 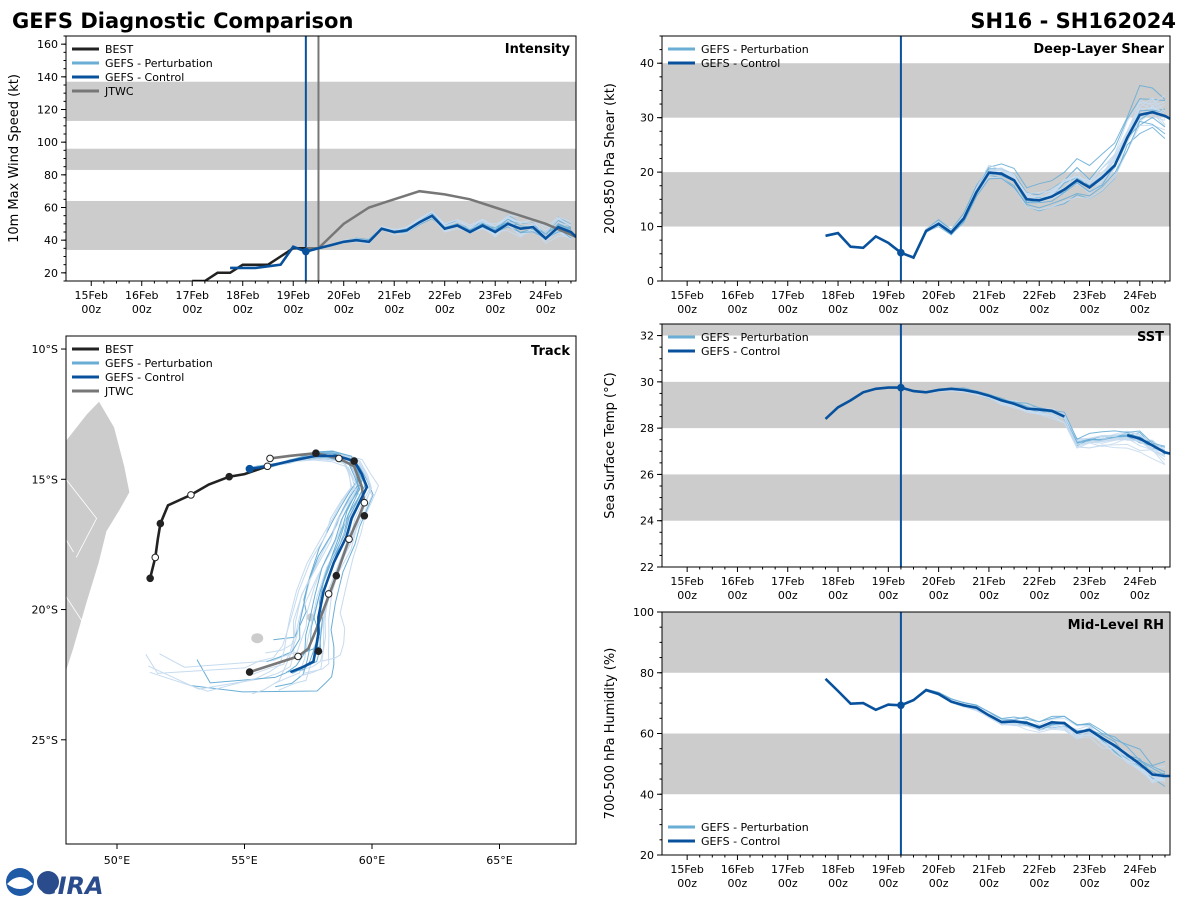 I want to click on cira-globe-icon, so click(x=48, y=882).